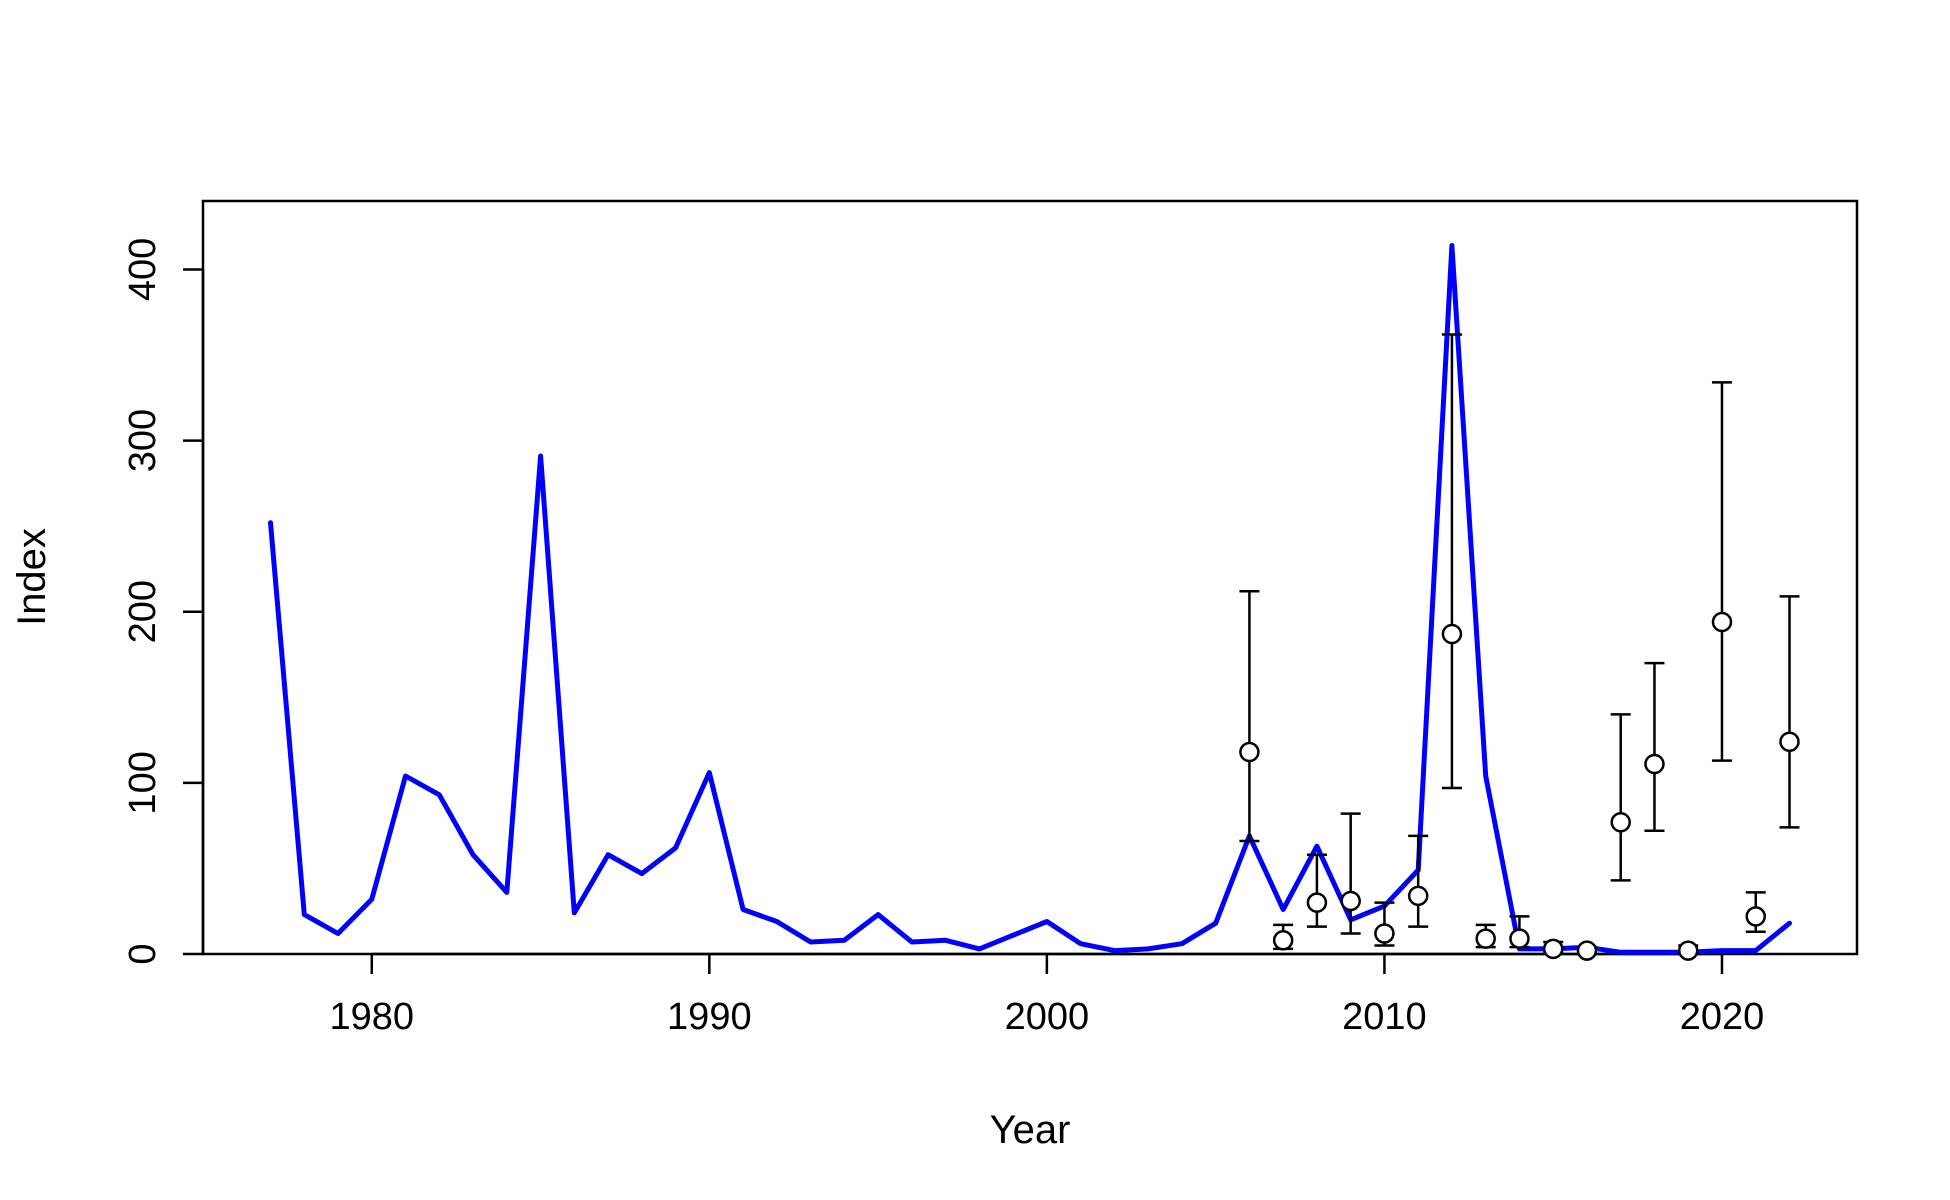  I want to click on x-axis-title: Year, so click(1030, 1130).